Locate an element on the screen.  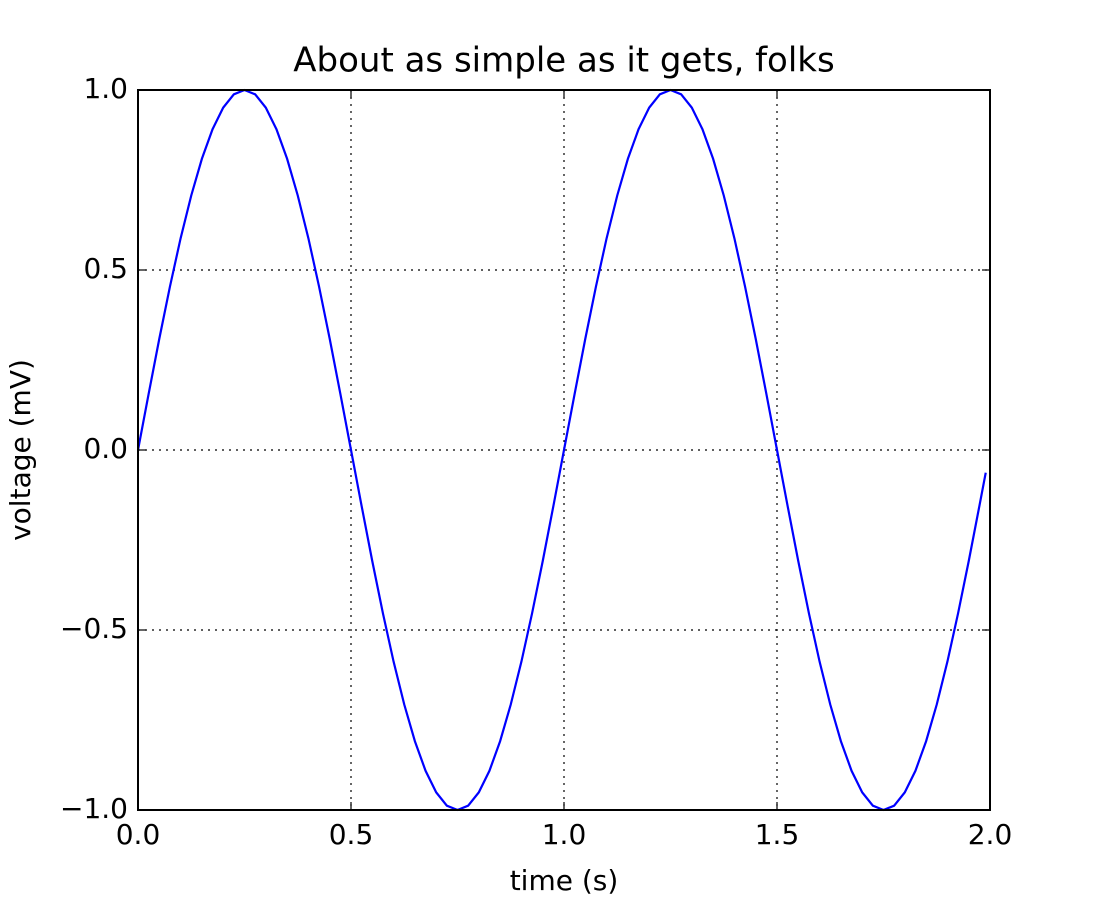
y-axis-label: voltage (mV) is located at coordinates (20, 450).